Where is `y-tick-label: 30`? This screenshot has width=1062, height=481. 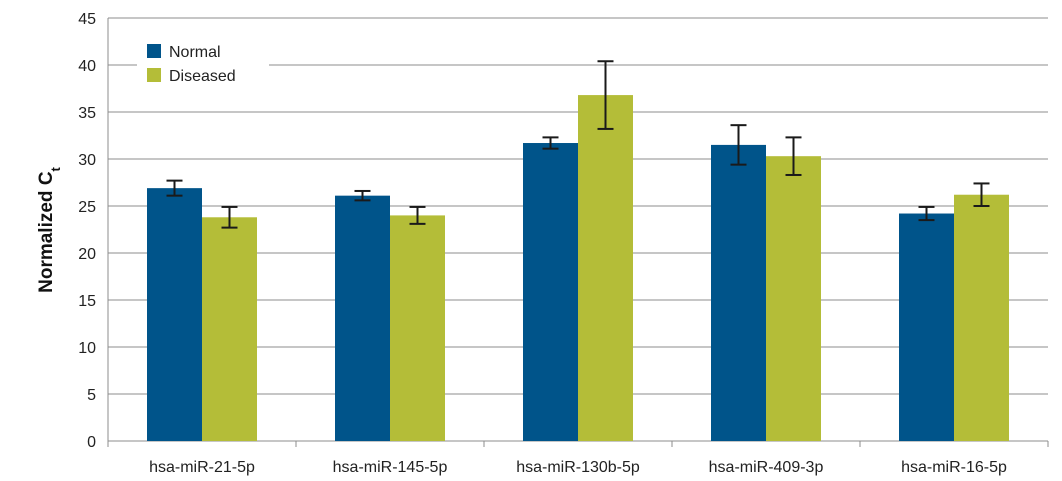 y-tick-label: 30 is located at coordinates (87, 160).